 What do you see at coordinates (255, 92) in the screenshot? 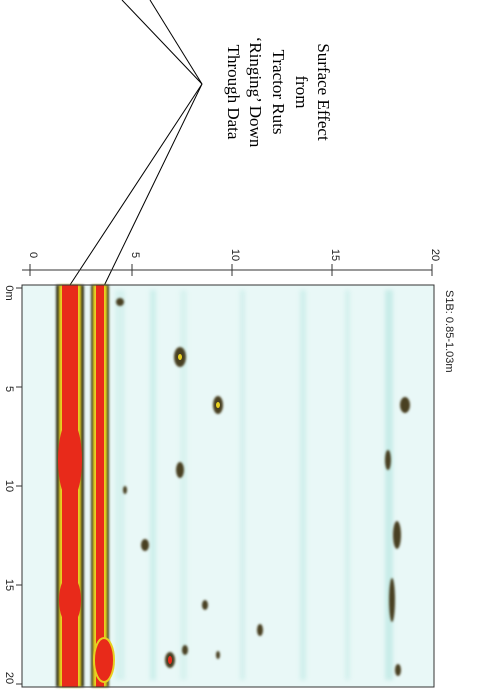
I see `annotation-line: ‘Ringing’ Down` at bounding box center [255, 92].